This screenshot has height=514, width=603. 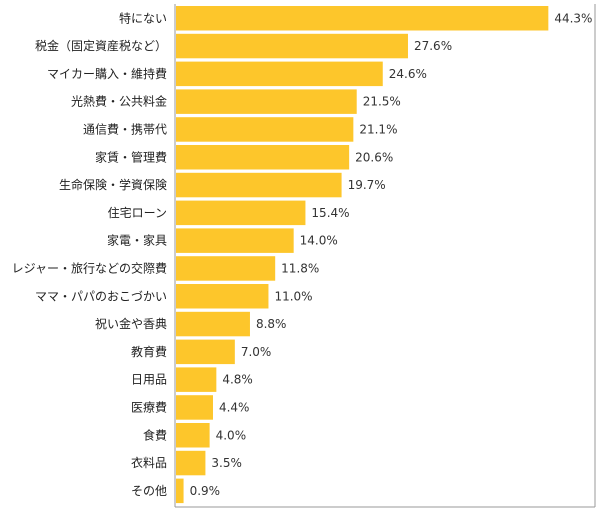 I want to click on value-label: 21.5%, so click(x=382, y=102).